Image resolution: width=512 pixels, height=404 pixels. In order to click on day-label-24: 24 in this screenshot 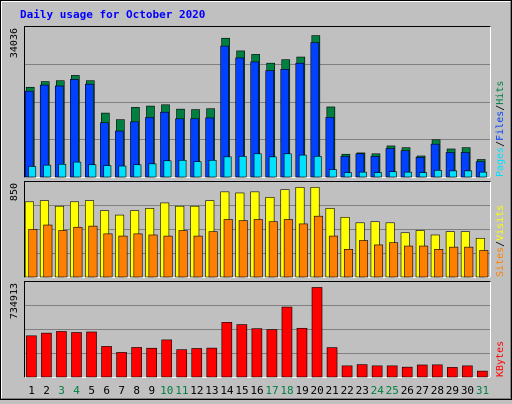, I will do `click(378, 390)`.